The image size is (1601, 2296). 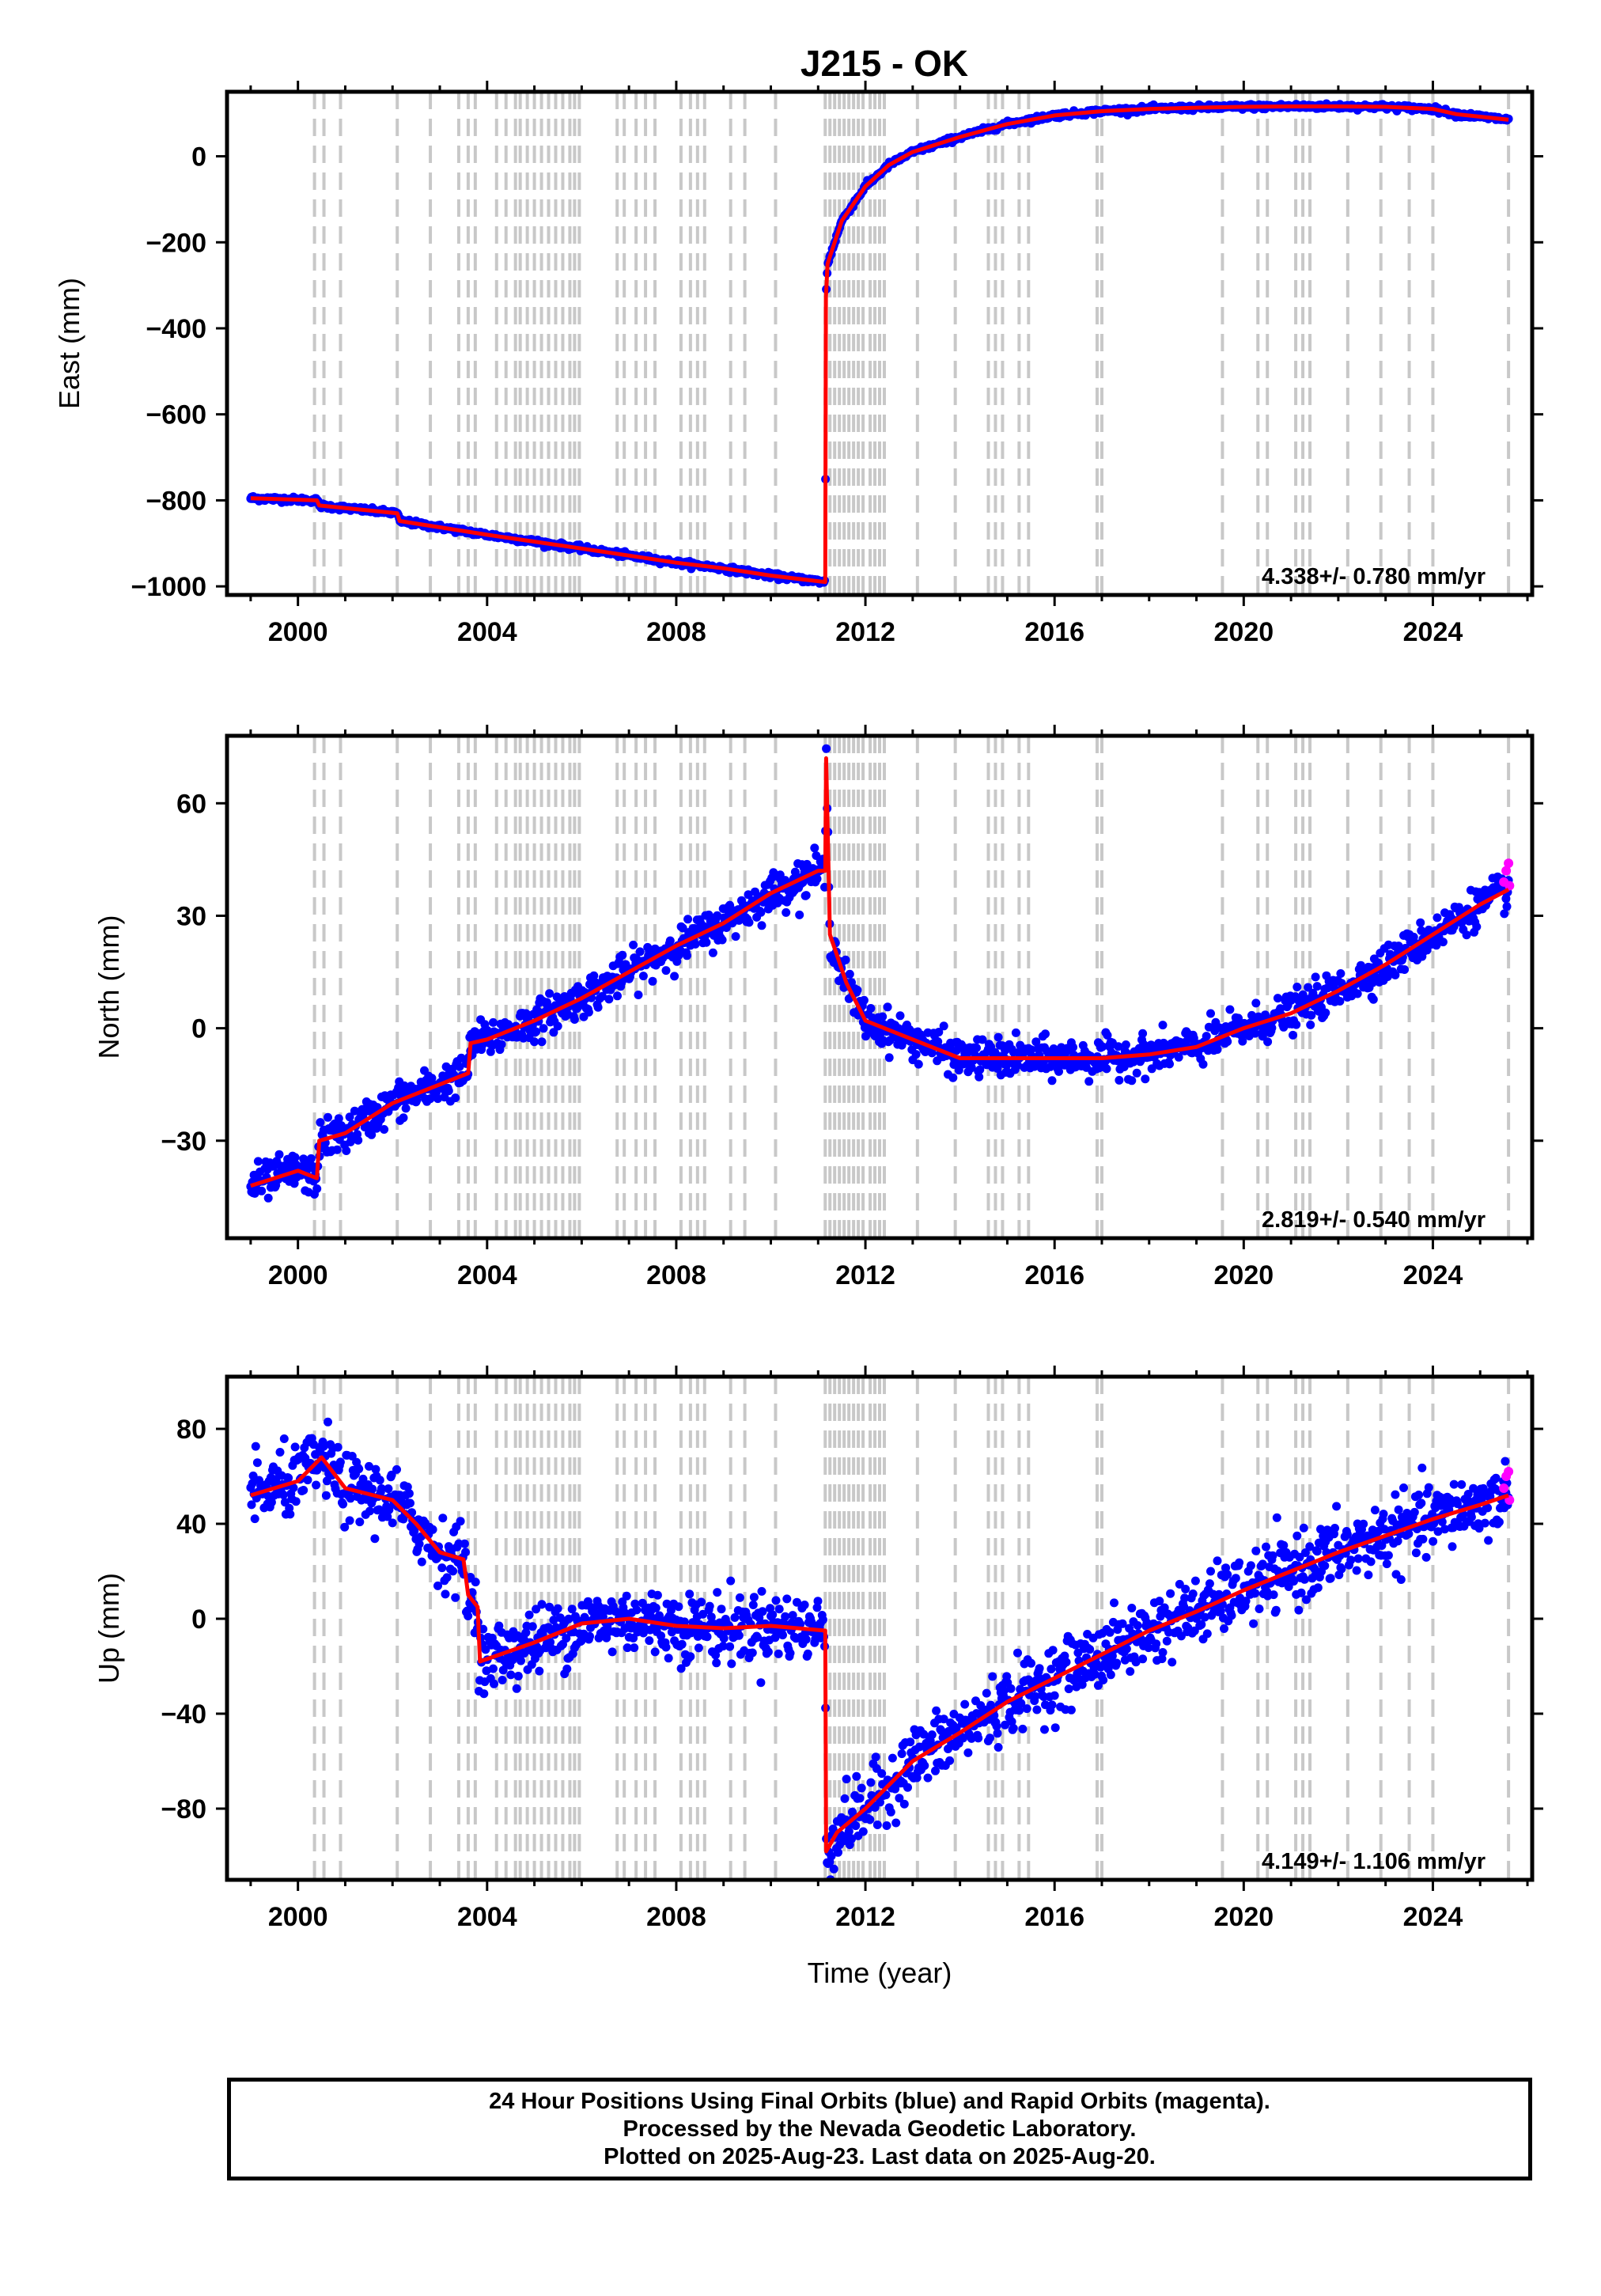 I want to click on velocity-rate-label: 4.338+/- 0.780 mm/yr, so click(x=1374, y=576).